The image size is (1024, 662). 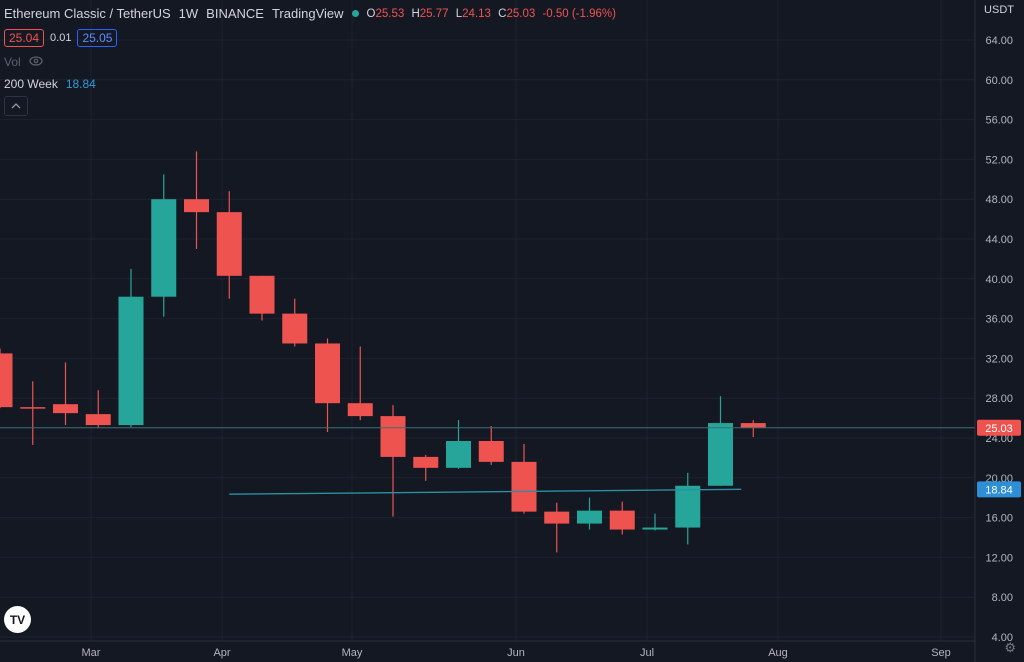 I want to click on source-label: TradingView, so click(x=307, y=13).